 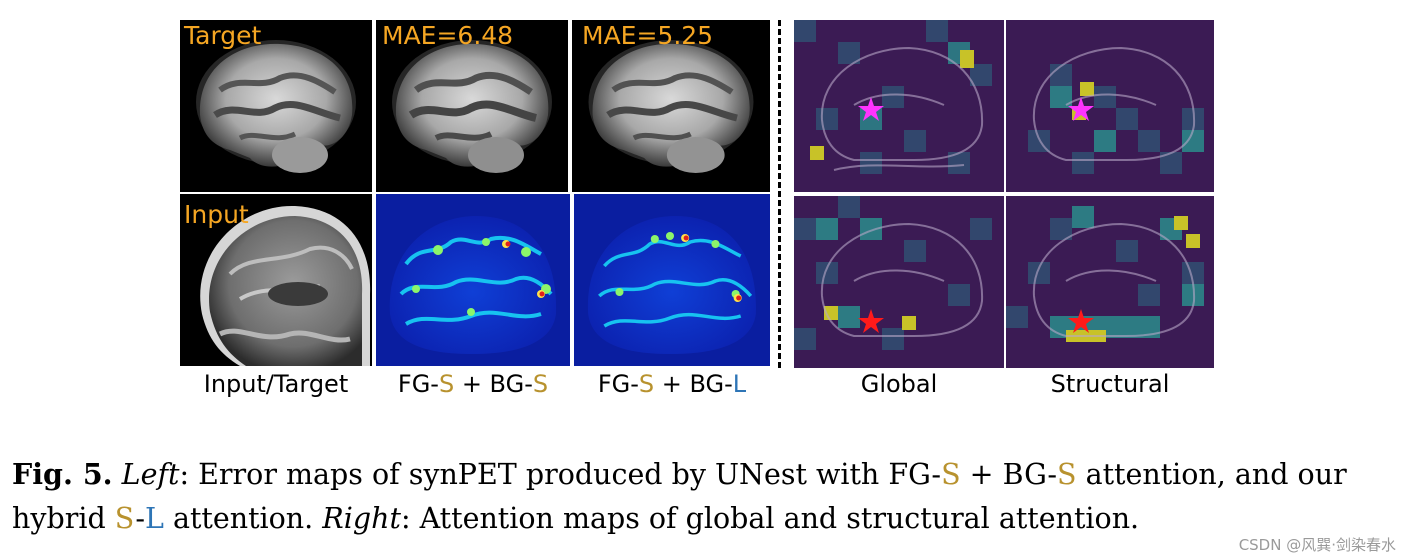 I want to click on error-map-ss-panel, so click(x=473, y=280).